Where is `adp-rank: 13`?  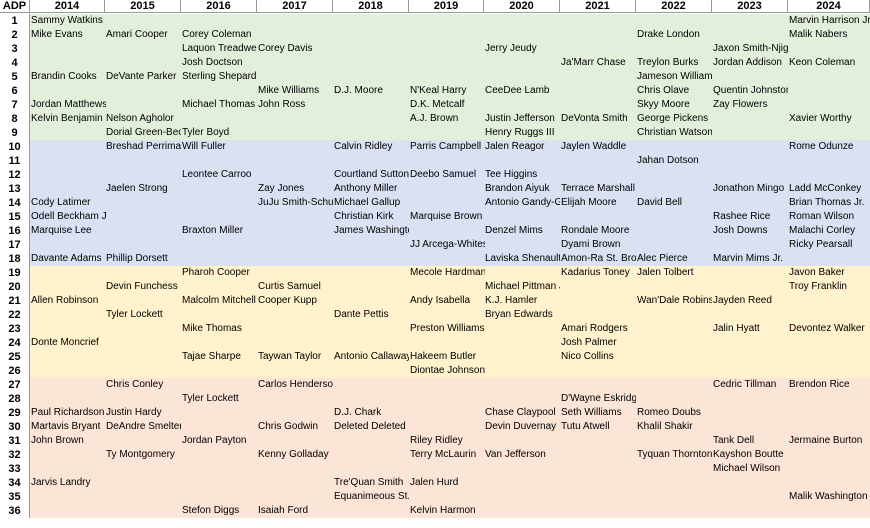 adp-rank: 13 is located at coordinates (15, 189).